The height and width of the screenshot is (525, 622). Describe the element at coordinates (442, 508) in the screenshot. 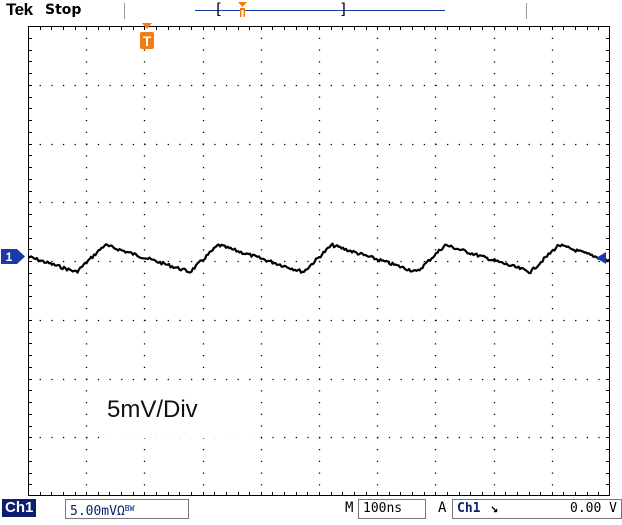

I see `trigger-mode-label: A` at that location.